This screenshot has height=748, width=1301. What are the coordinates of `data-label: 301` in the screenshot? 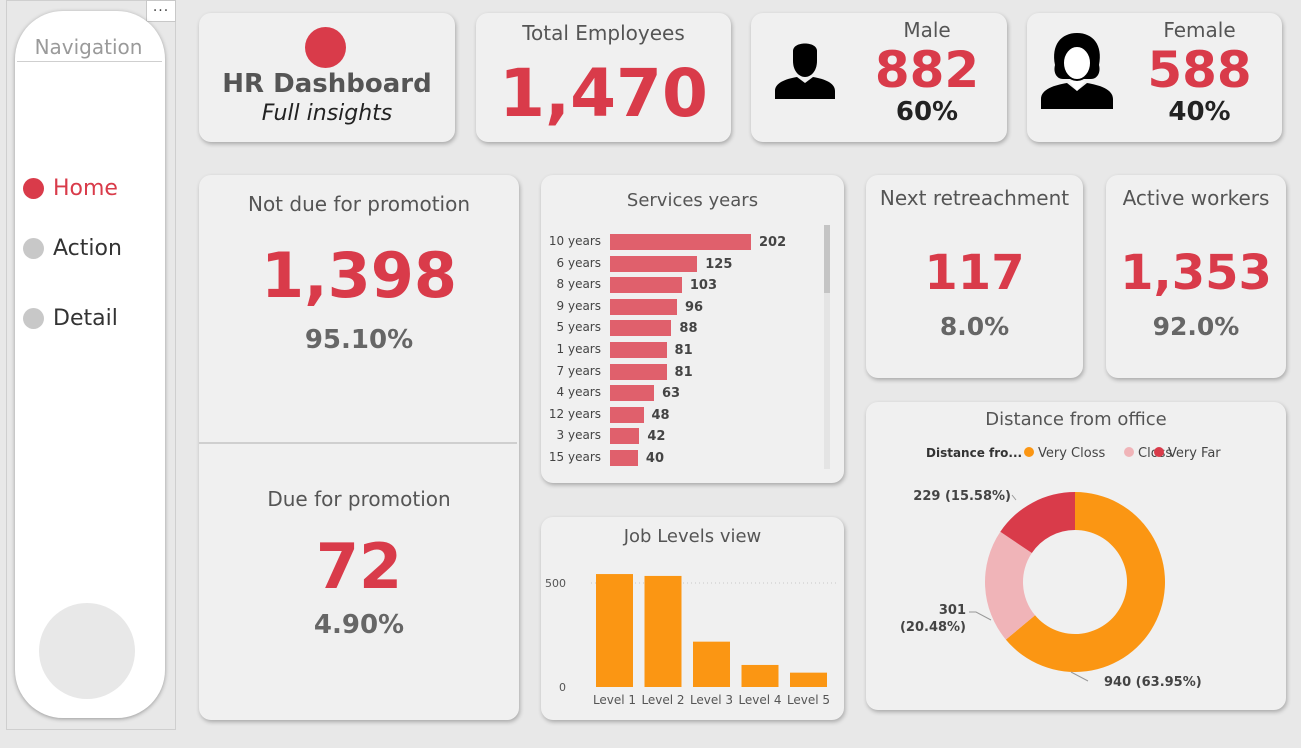 It's located at (952, 610).